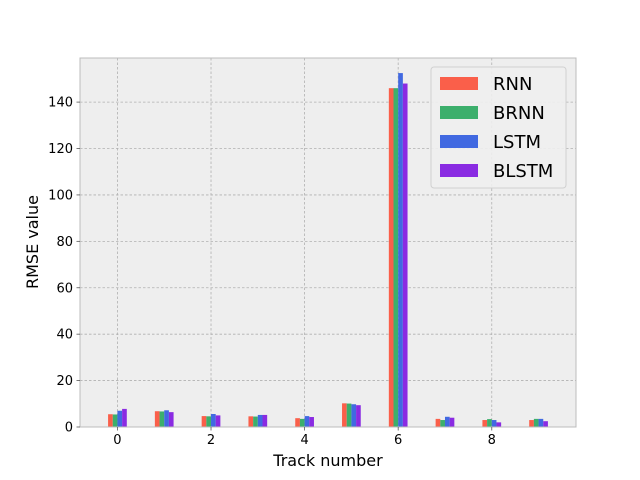 This screenshot has width=640, height=480. I want to click on legend-swatch-lstm, so click(459, 141).